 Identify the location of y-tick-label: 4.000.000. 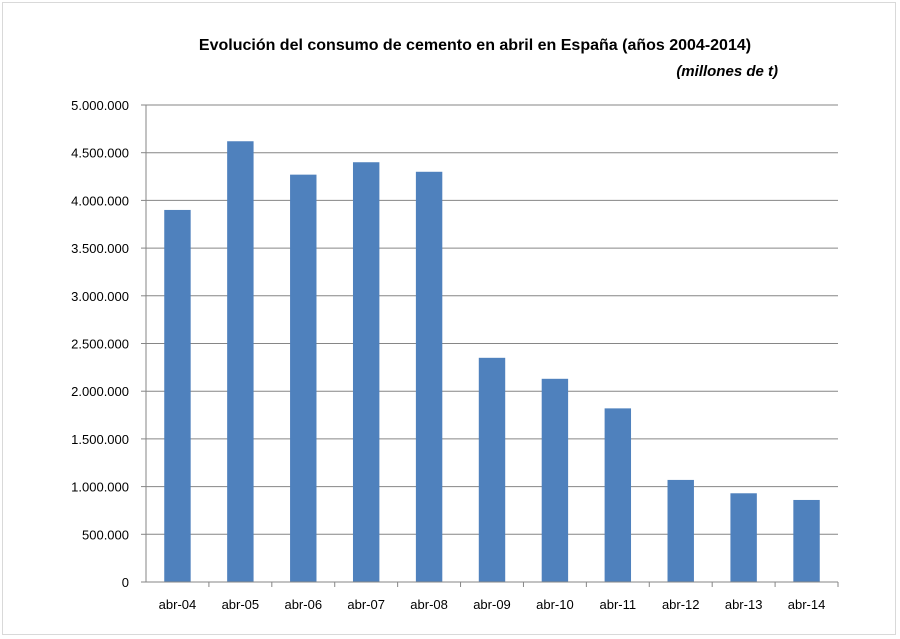
(100, 200).